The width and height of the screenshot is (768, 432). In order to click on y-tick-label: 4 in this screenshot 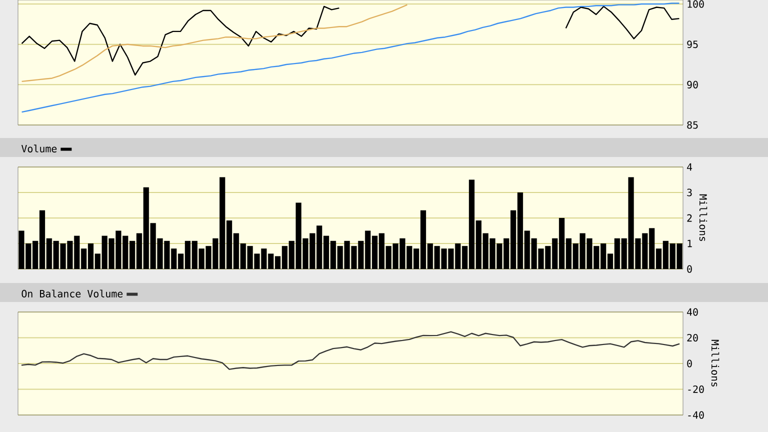, I will do `click(689, 167)`.